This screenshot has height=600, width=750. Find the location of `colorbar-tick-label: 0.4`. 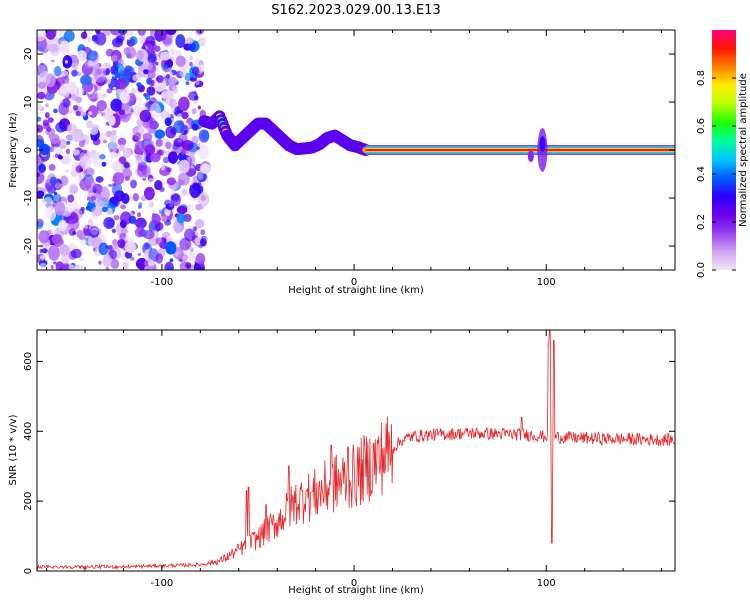

colorbar-tick-label: 0.4 is located at coordinates (701, 174).